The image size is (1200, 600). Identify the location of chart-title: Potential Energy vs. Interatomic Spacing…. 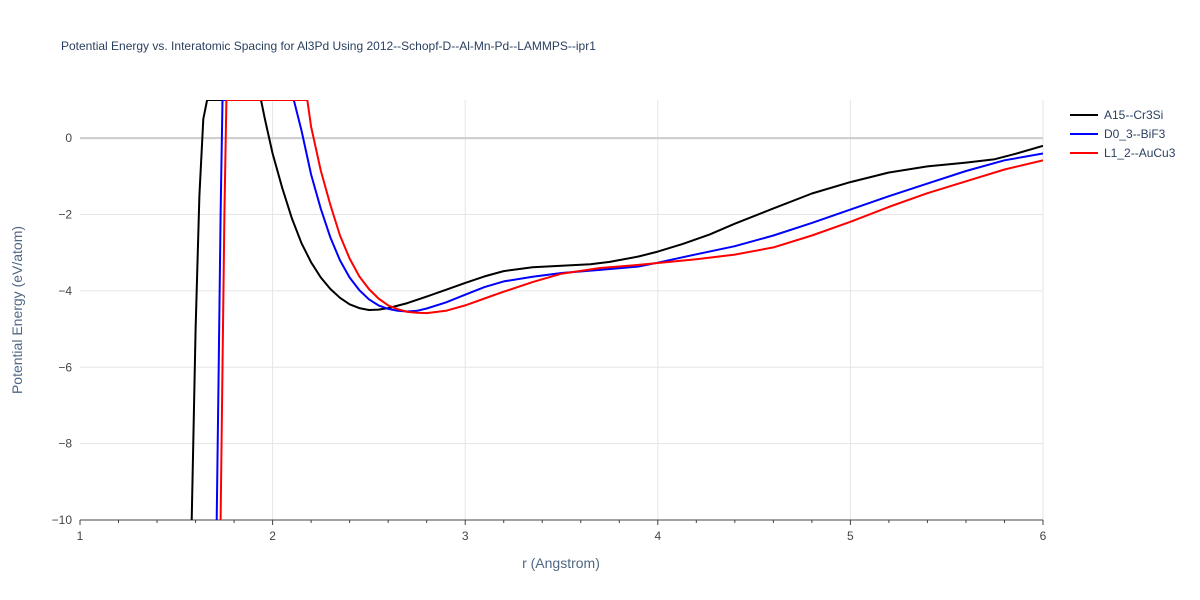
(328, 46).